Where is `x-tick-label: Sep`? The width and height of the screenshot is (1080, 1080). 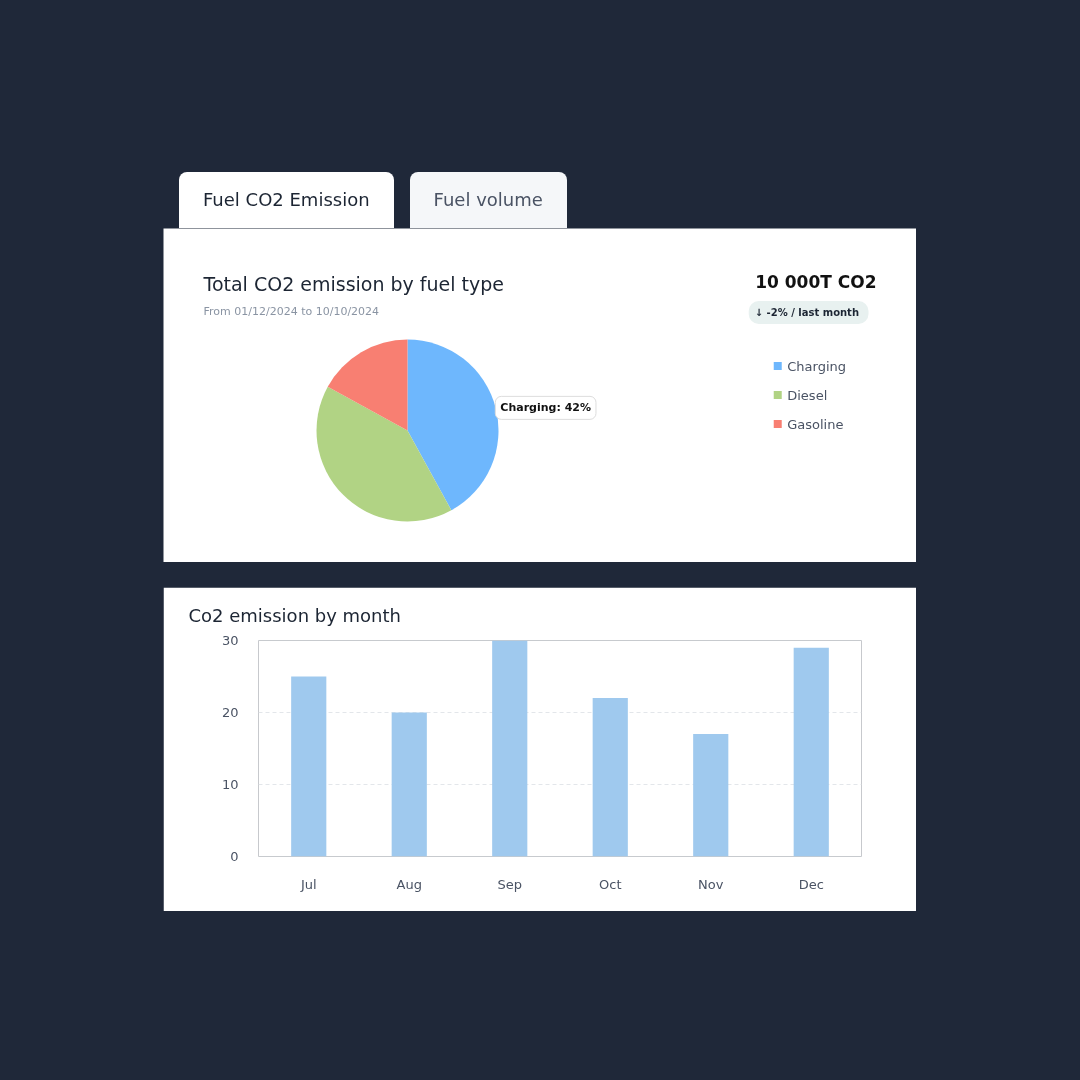 x-tick-label: Sep is located at coordinates (510, 884).